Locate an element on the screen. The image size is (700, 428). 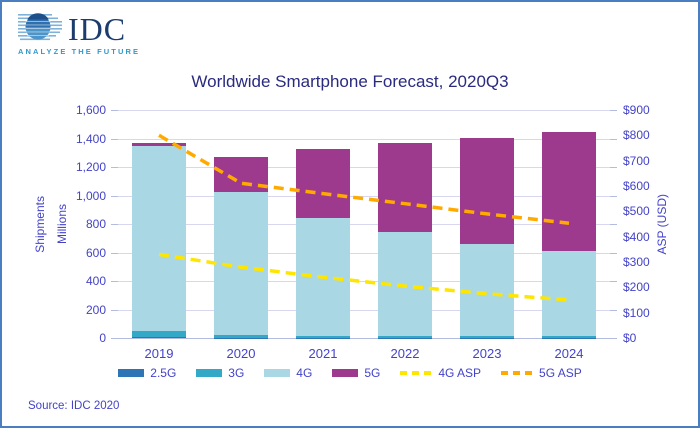
legend-label: 3G is located at coordinates (236, 373).